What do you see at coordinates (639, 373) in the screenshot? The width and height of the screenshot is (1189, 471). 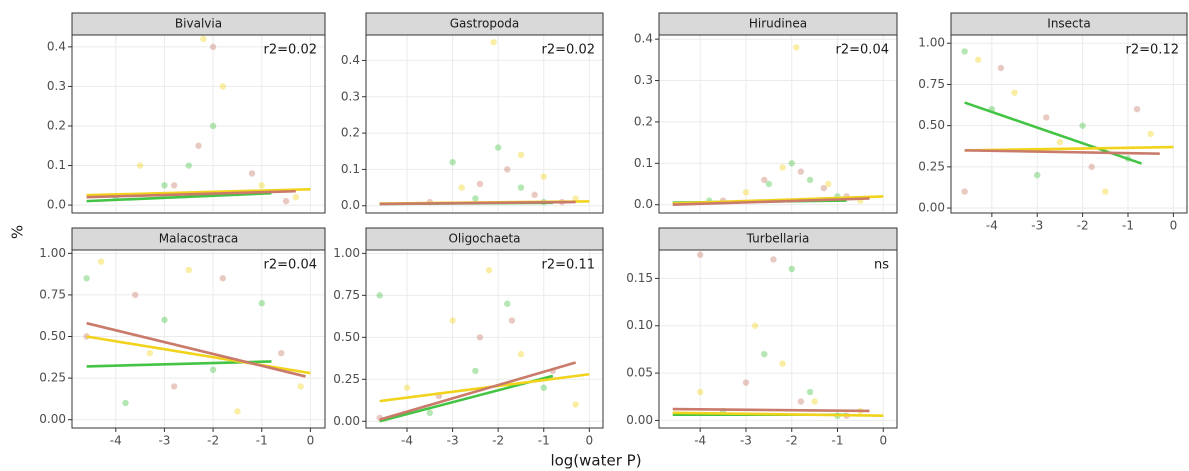 I see `y-tick-label: 0.05` at bounding box center [639, 373].